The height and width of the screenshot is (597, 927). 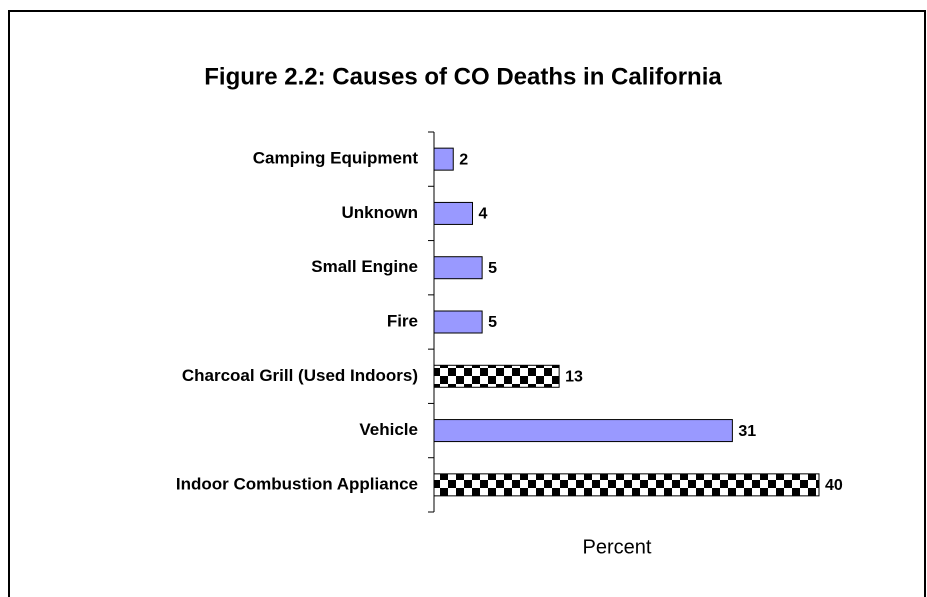 I want to click on value-label: 4, so click(x=483, y=214).